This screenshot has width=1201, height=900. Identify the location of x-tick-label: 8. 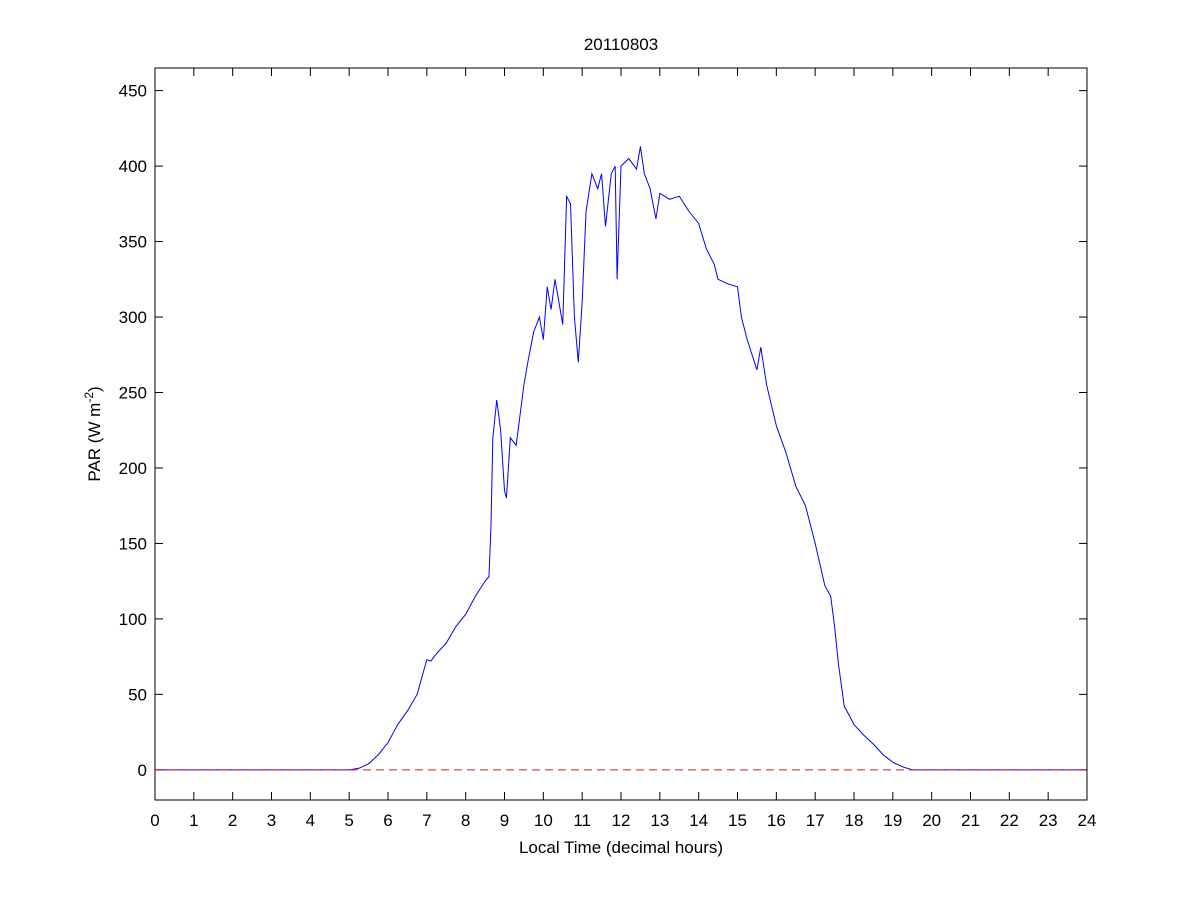
(465, 820).